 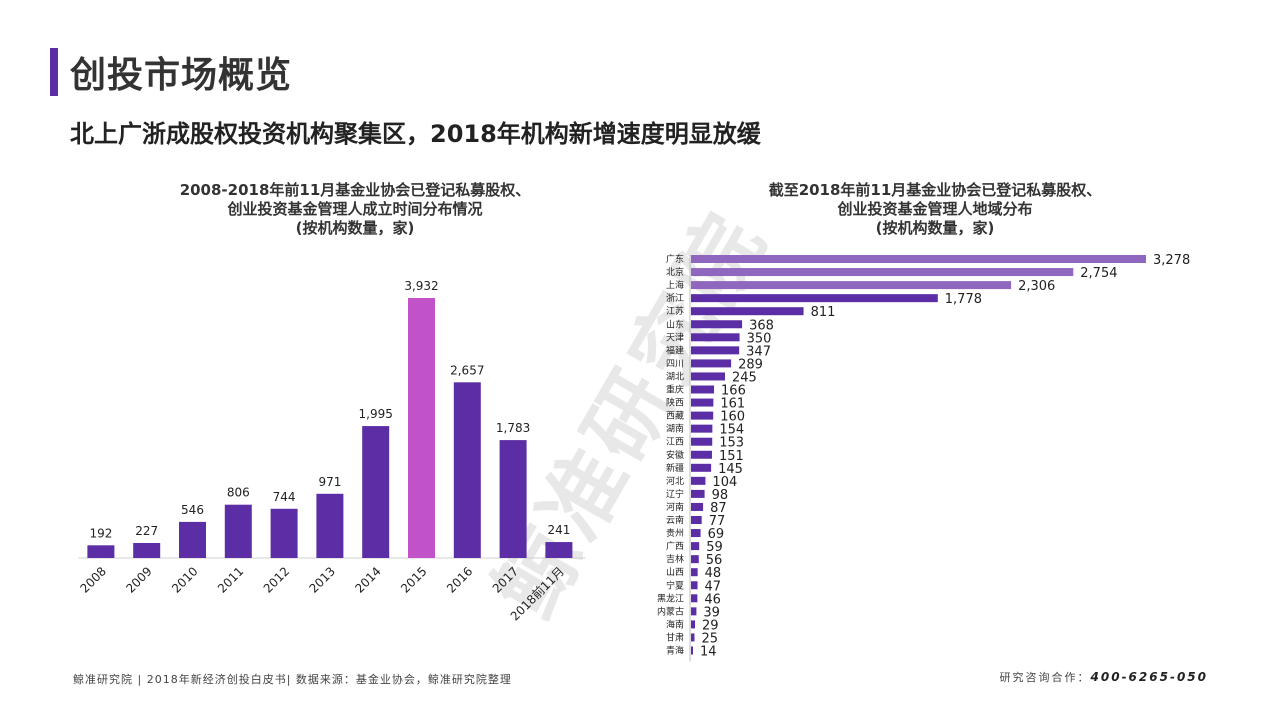 I want to click on region-tick-label: 黑龙江, so click(x=670, y=598).